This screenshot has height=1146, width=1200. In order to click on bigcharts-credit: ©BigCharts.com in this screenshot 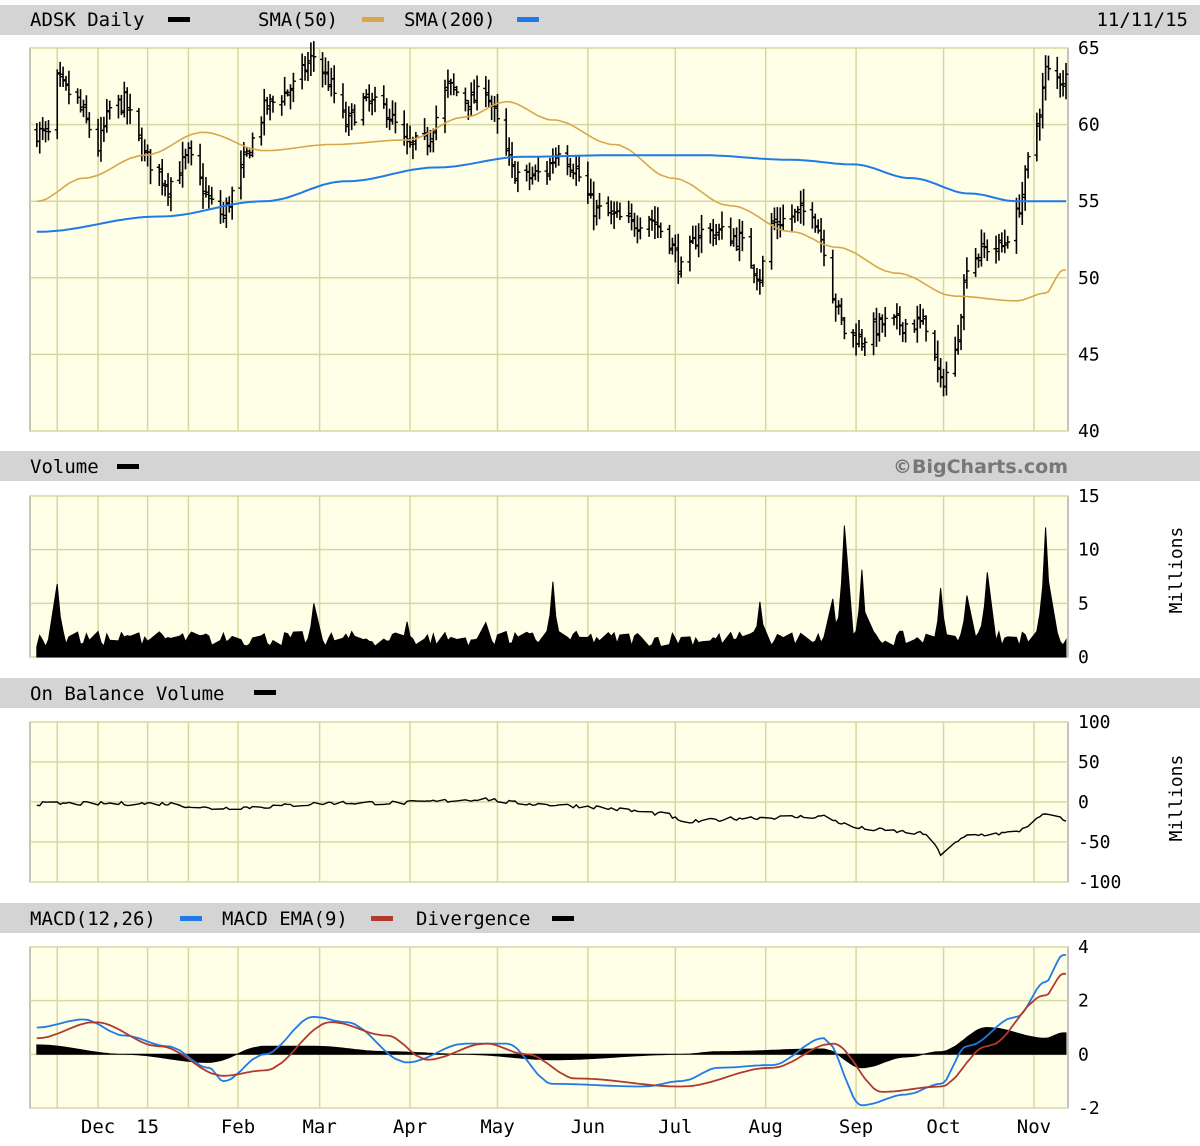, I will do `click(980, 467)`.